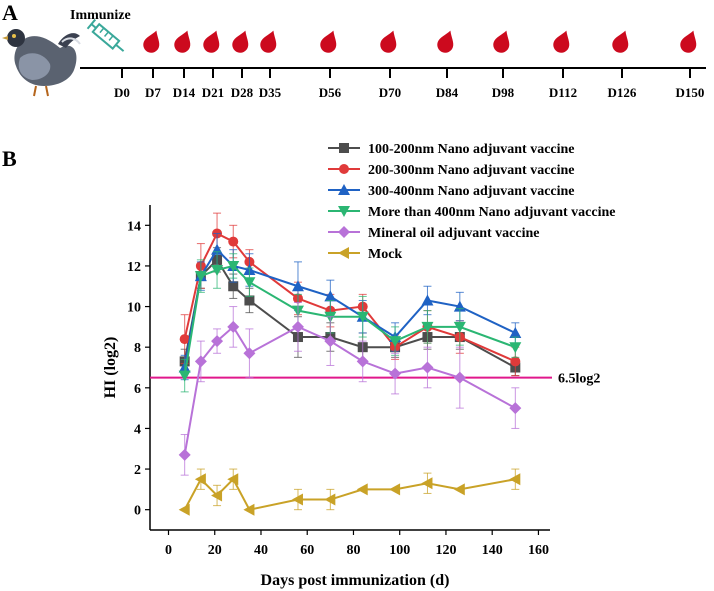 The width and height of the screenshot is (714, 591). What do you see at coordinates (134, 226) in the screenshot?
I see `y-tick-label: 14` at bounding box center [134, 226].